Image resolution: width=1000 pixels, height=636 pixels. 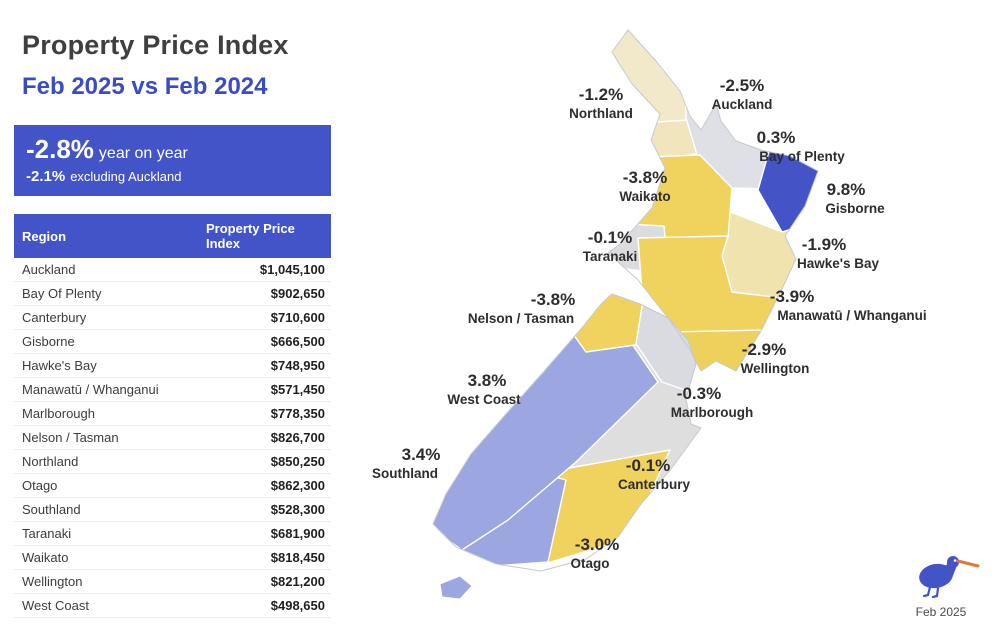 I want to click on table-row: Gisborne $666,500, so click(x=172, y=341).